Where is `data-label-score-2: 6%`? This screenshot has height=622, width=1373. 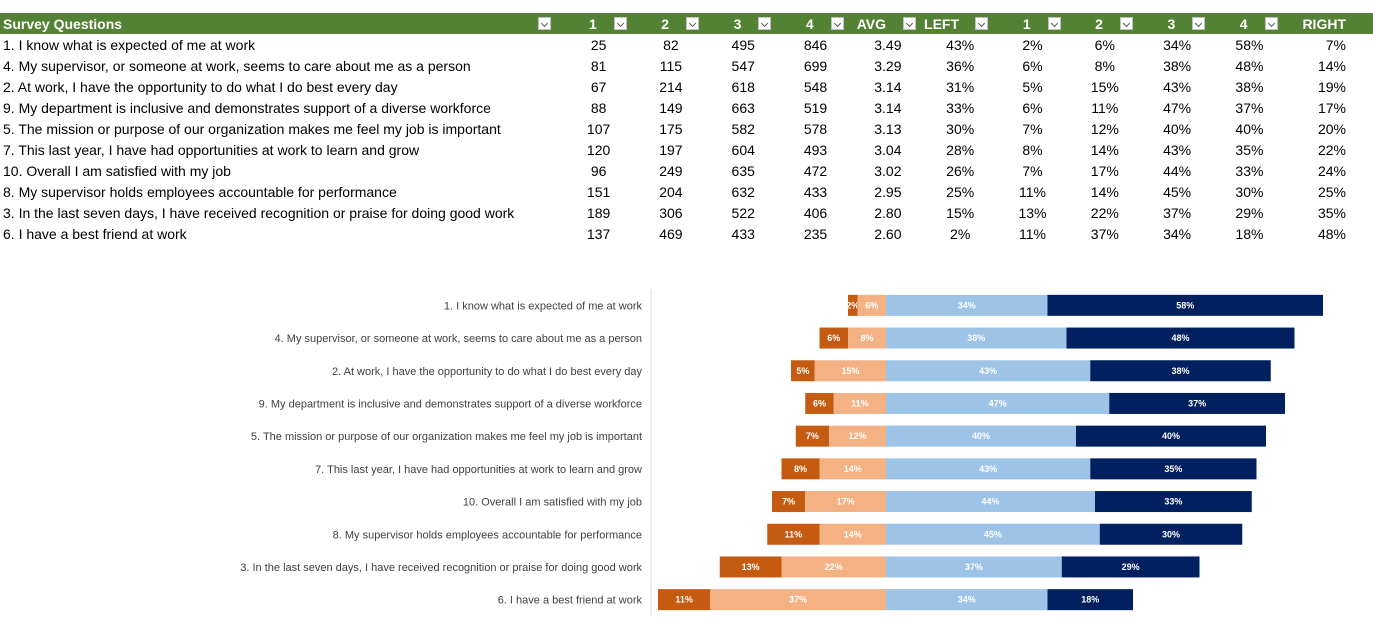
data-label-score-2: 6% is located at coordinates (871, 305).